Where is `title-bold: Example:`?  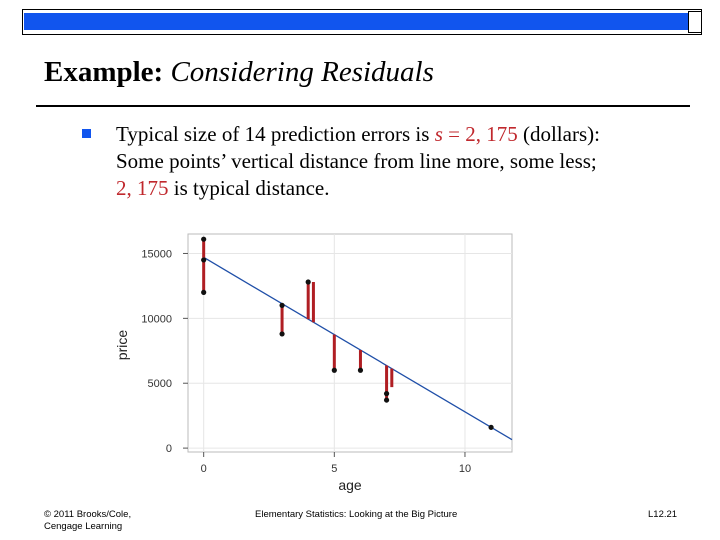
title-bold: Example: is located at coordinates (104, 72).